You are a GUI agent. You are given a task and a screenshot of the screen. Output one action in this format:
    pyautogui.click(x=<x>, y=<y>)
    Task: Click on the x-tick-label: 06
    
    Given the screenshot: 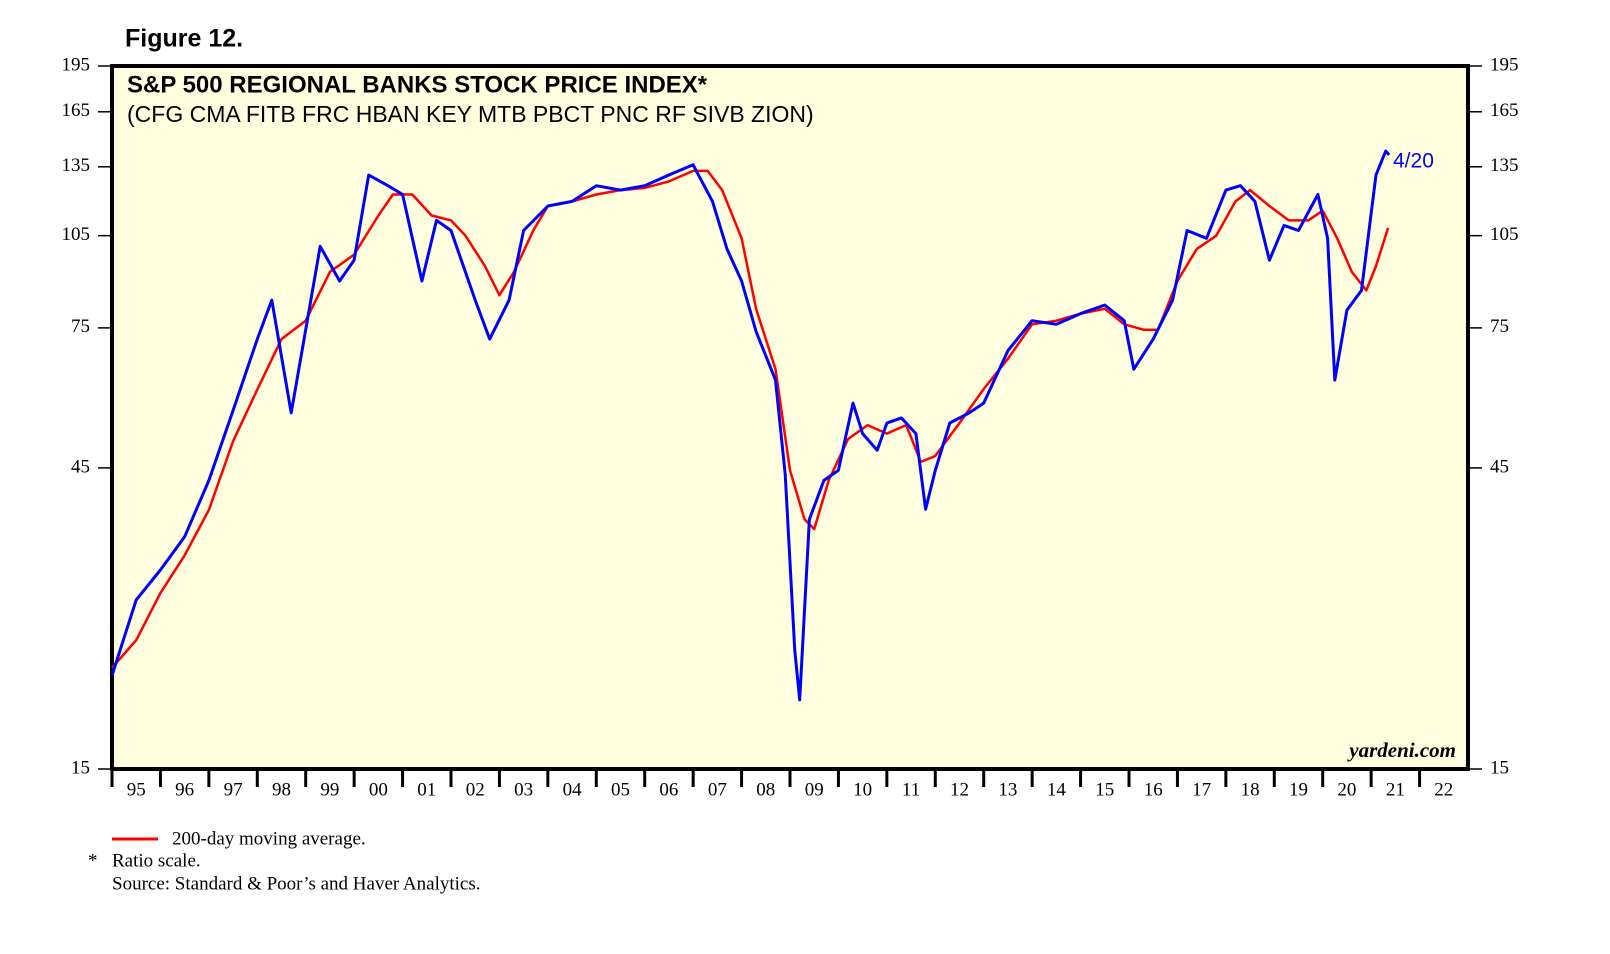 What is the action you would take?
    pyautogui.click(x=668, y=789)
    